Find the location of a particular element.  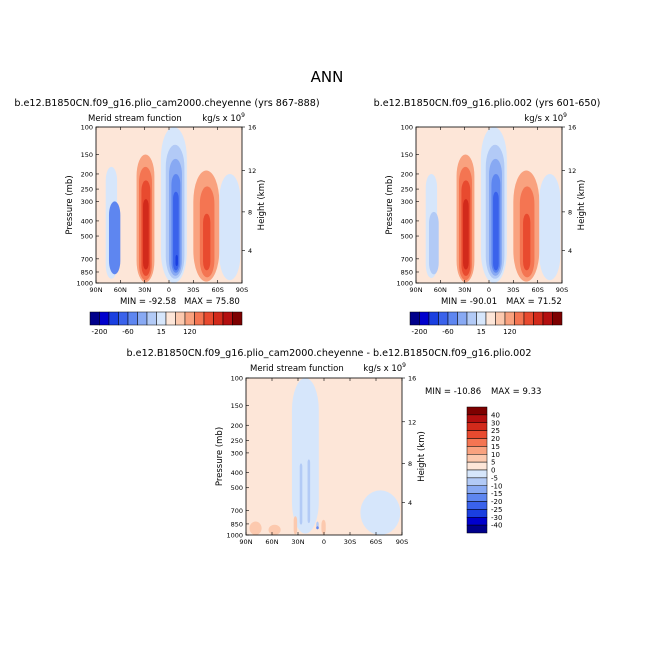

diff-xtick-label: 0 is located at coordinates (324, 542).